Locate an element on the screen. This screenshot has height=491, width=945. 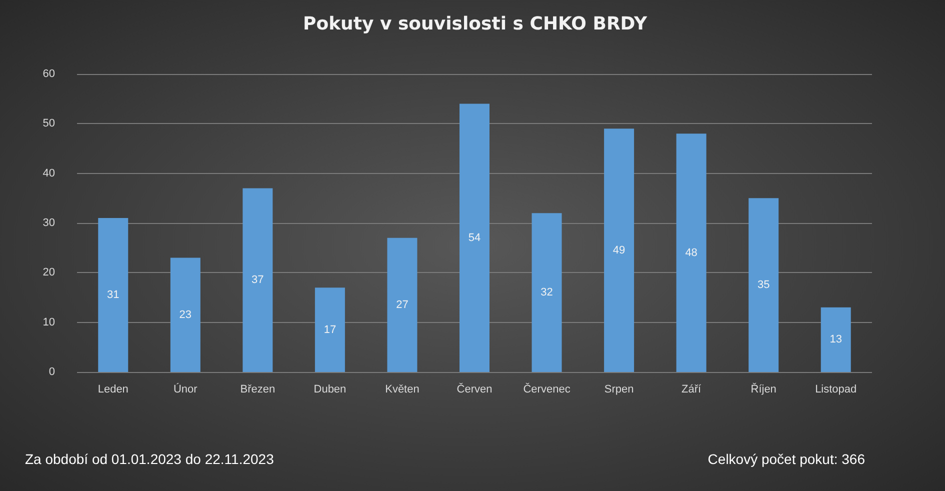
x-tick-label: Duben is located at coordinates (330, 390).